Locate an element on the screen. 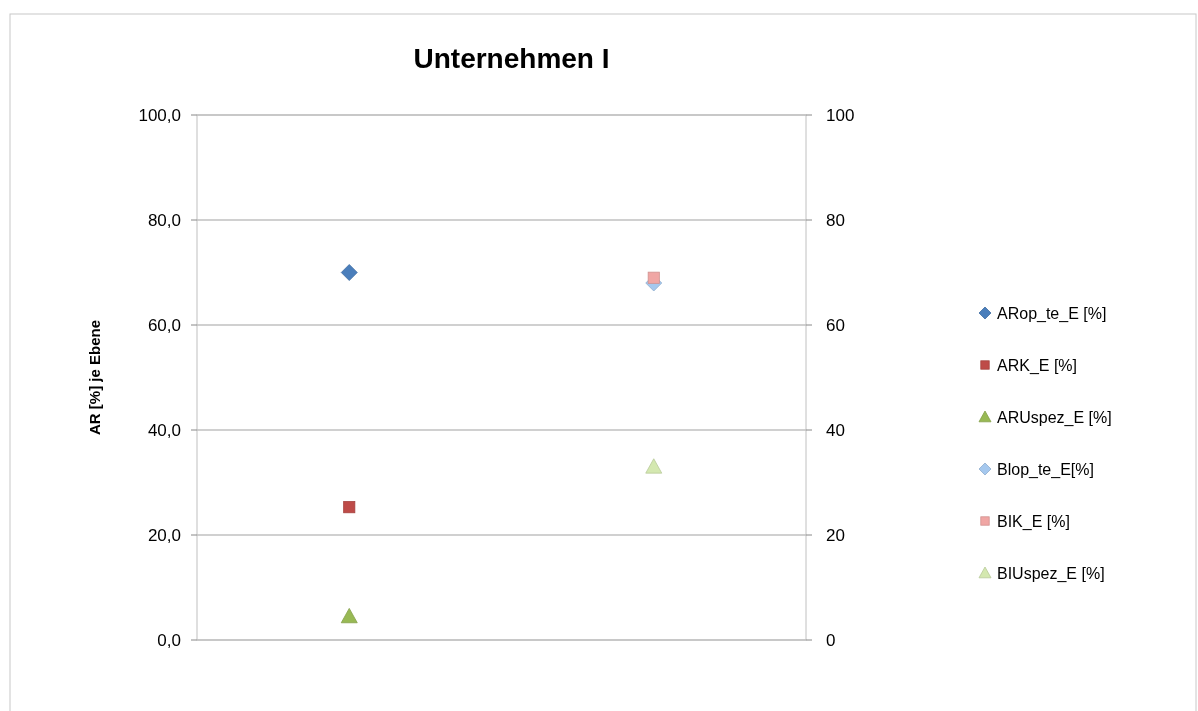 This screenshot has width=1198, height=711. y-tick-label: 100,0 is located at coordinates (159, 115).